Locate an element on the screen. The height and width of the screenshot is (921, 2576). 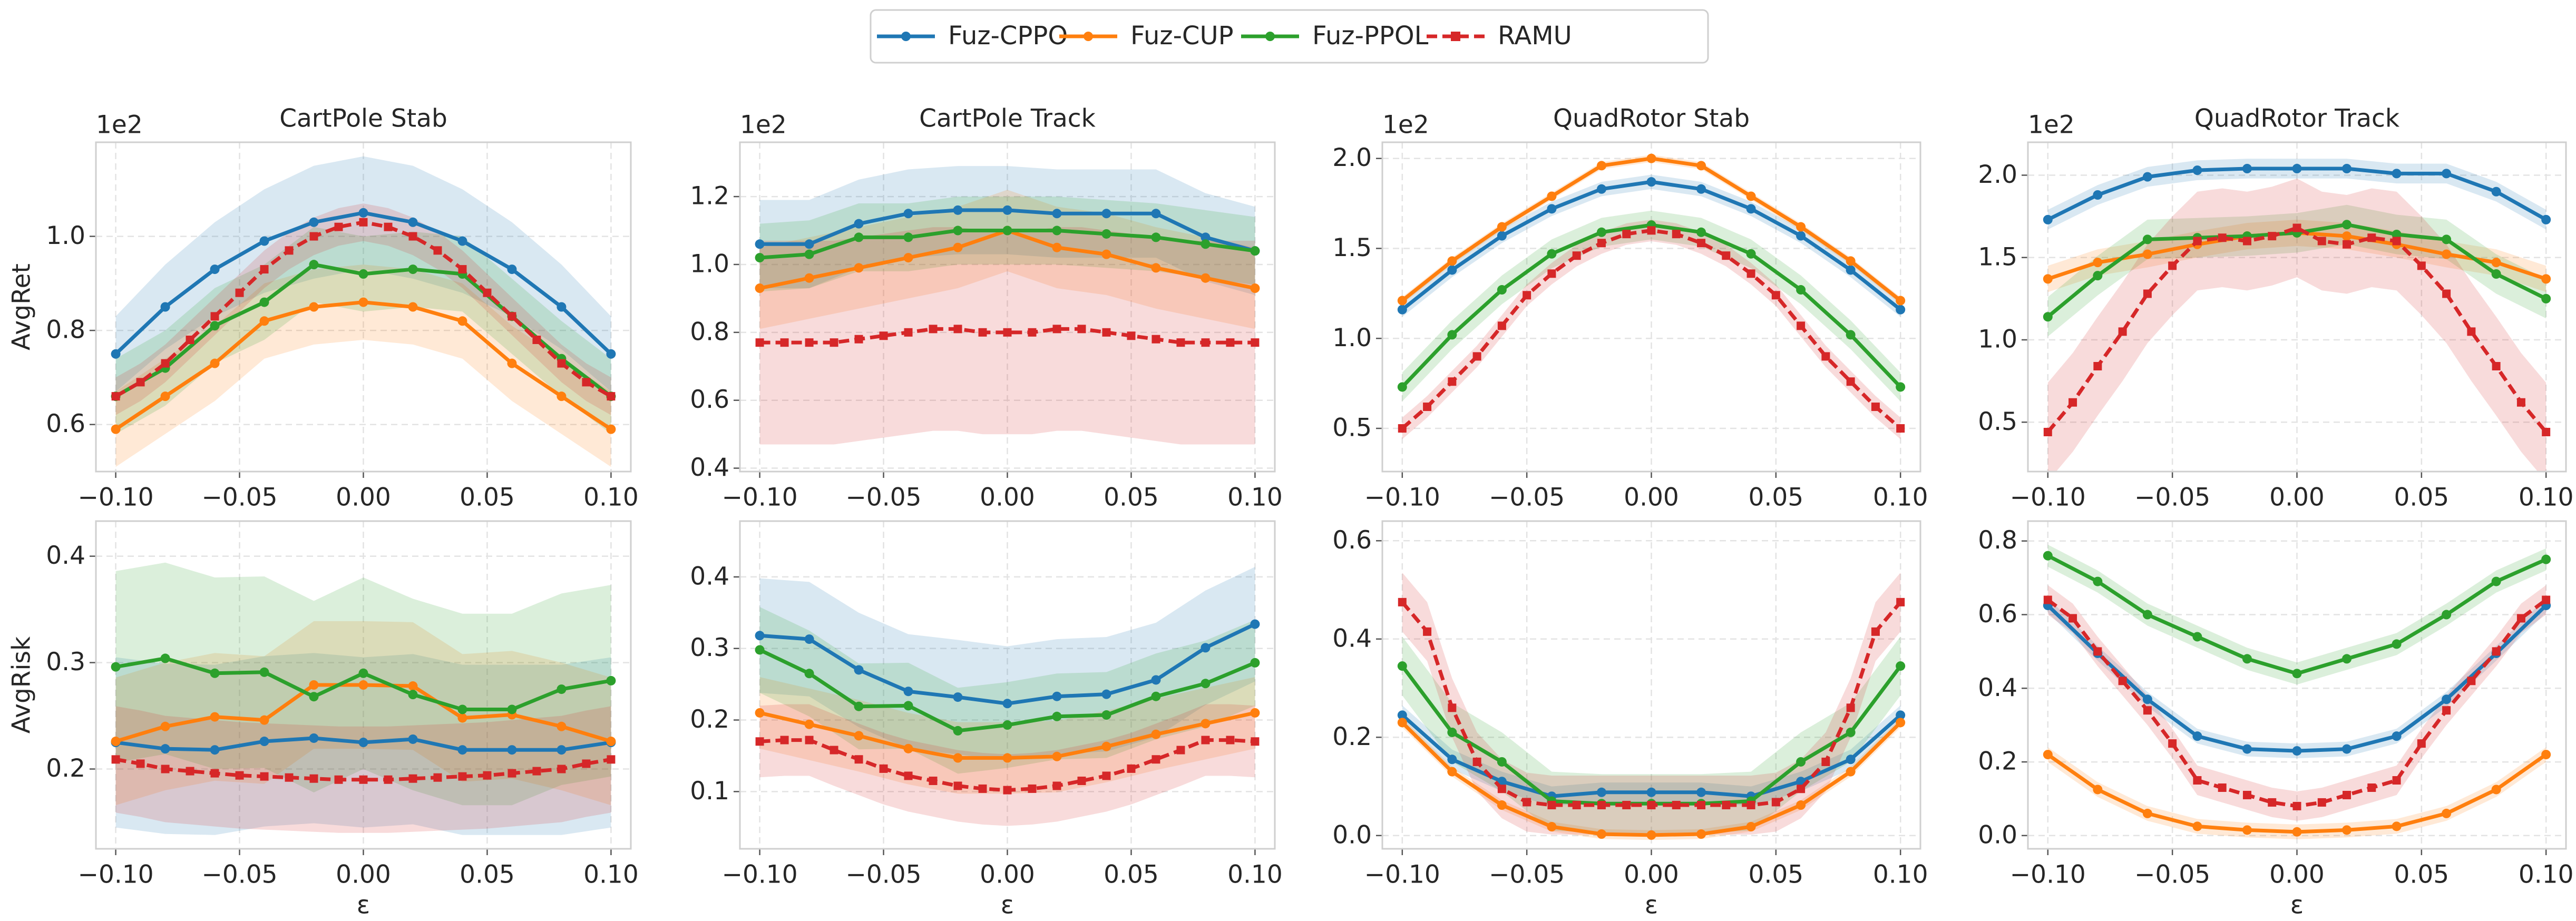
y-tick-label: 1.5 is located at coordinates (1997, 256).